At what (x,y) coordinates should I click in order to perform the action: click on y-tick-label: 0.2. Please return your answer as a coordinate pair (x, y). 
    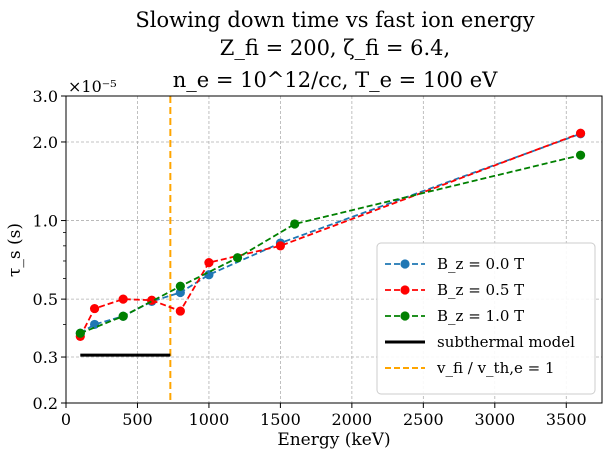
    Looking at the image, I should click on (45, 403).